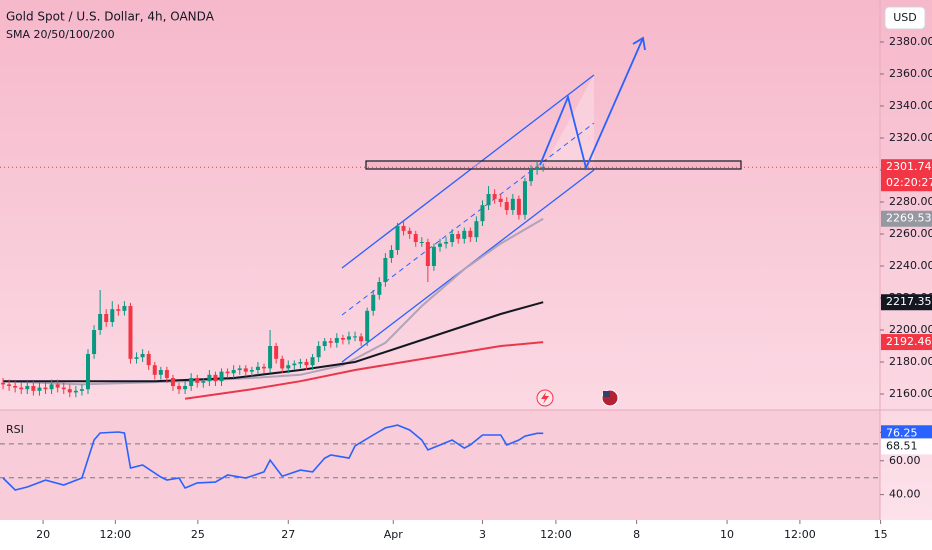 Image resolution: width=932 pixels, height=550 pixels. I want to click on chart-subtitle: SMA 20/50/100/200, so click(60, 34).